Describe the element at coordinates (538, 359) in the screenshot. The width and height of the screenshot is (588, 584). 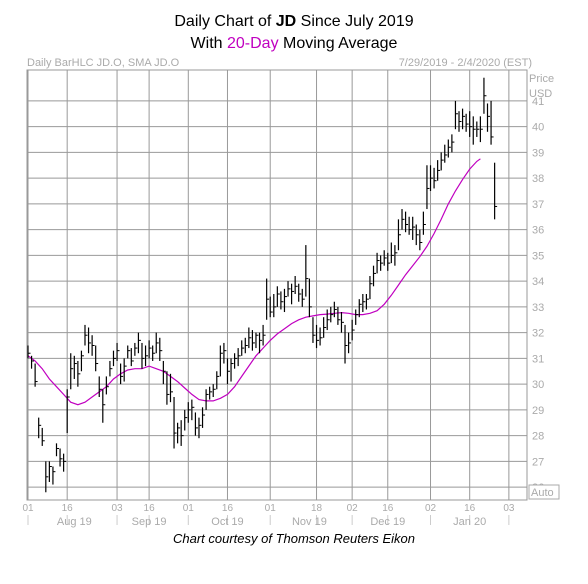
I see `y-tick-label: 31` at that location.